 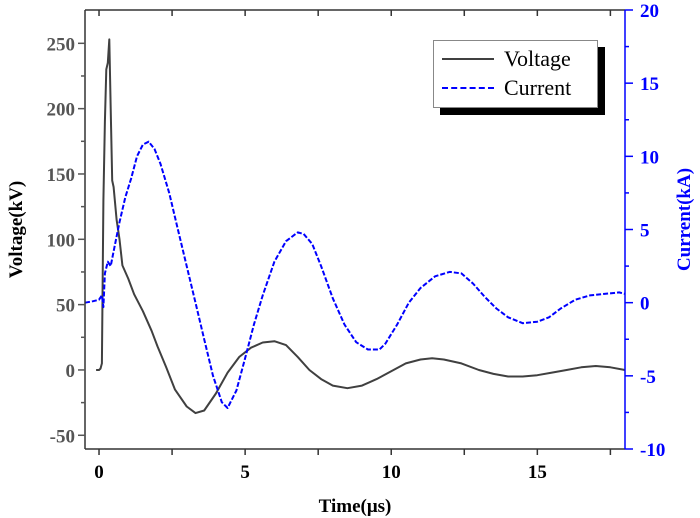 What do you see at coordinates (537, 58) in the screenshot?
I see `legend-label-voltage: Voltage` at bounding box center [537, 58].